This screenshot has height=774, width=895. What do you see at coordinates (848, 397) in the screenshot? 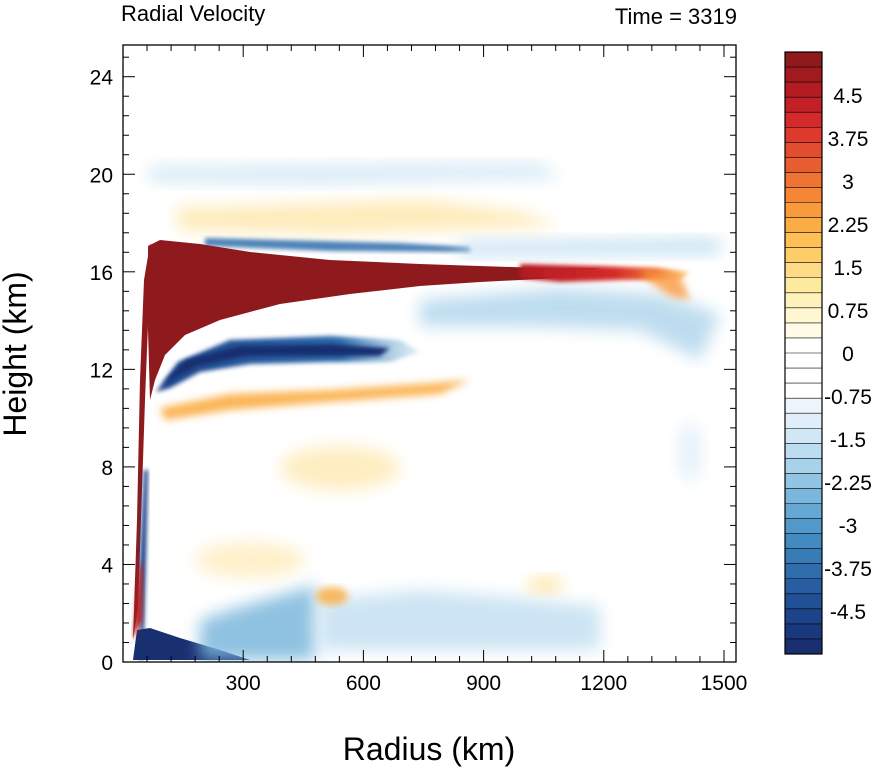
I see `colorbar-label: -0.75` at bounding box center [848, 397].